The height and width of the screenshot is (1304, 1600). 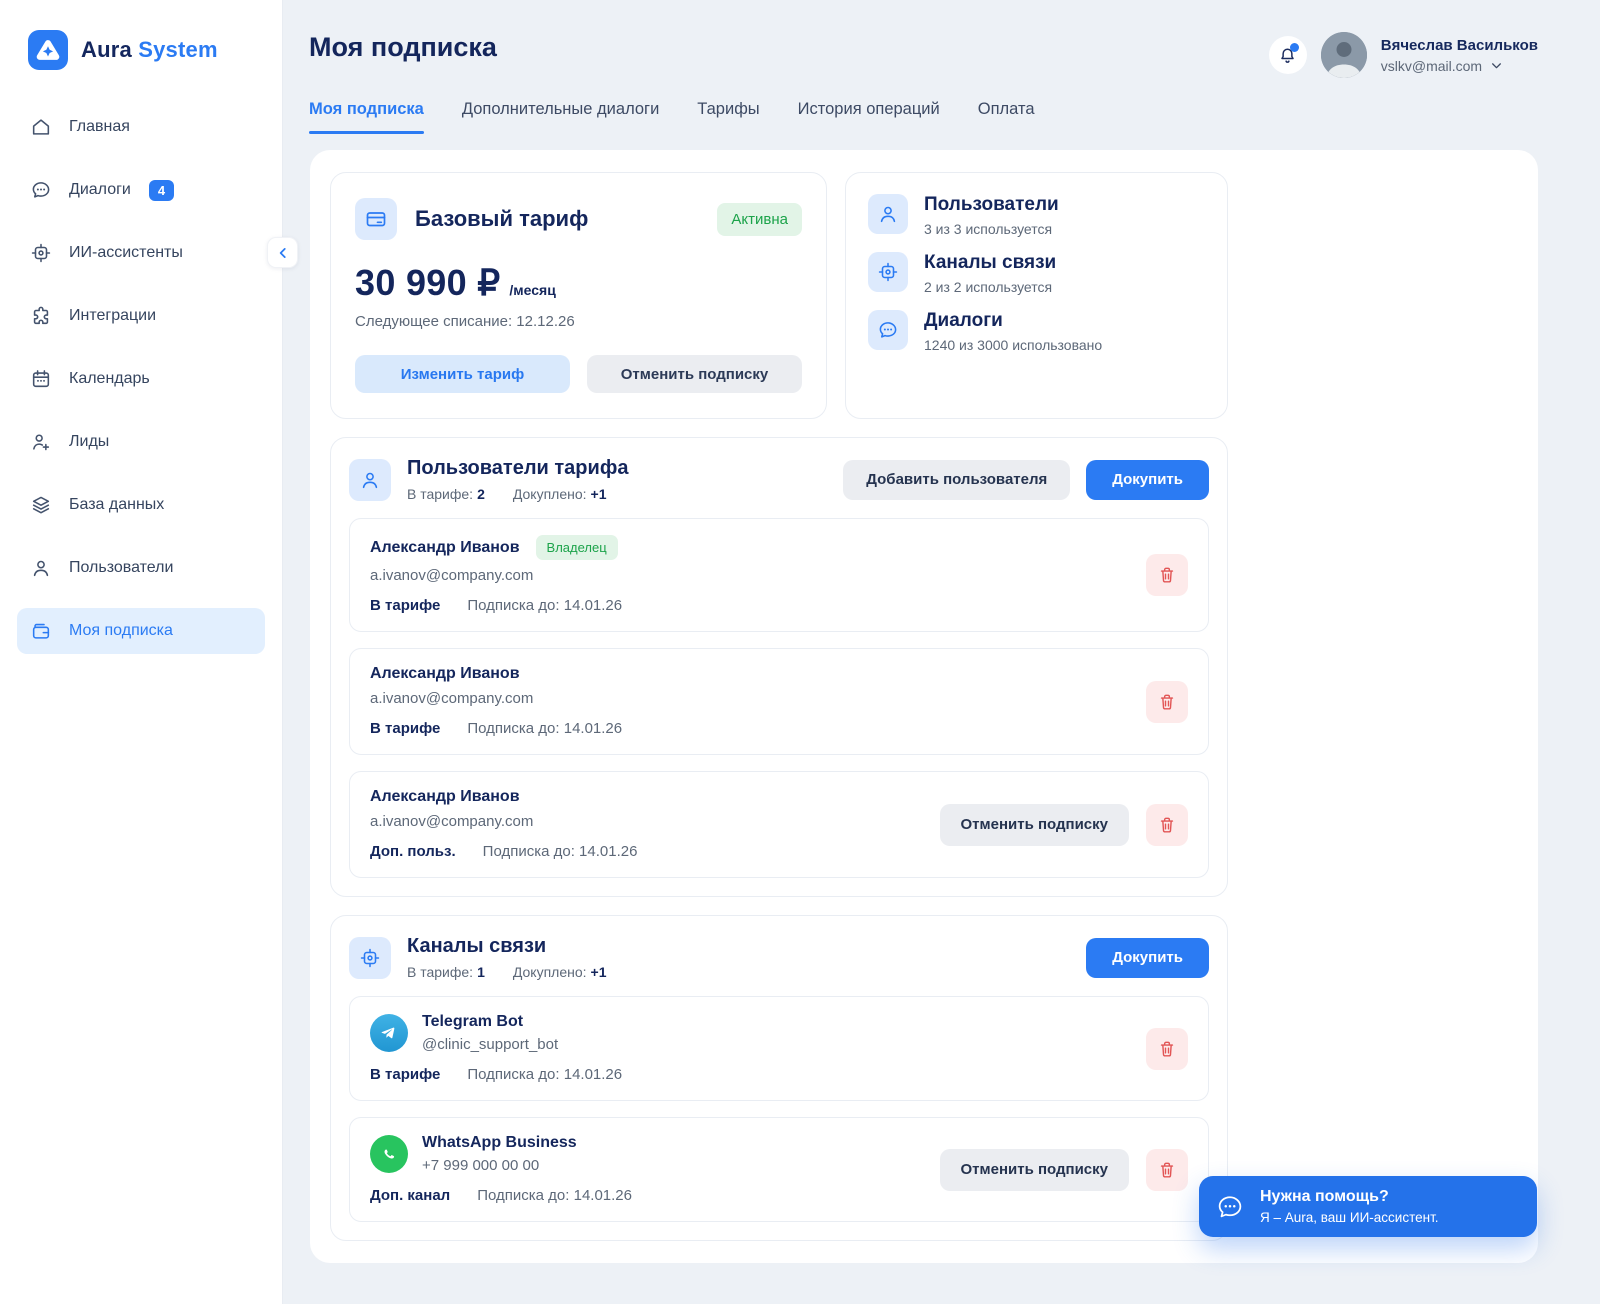 I want to click on sidebar-collapse-button, so click(x=282, y=252).